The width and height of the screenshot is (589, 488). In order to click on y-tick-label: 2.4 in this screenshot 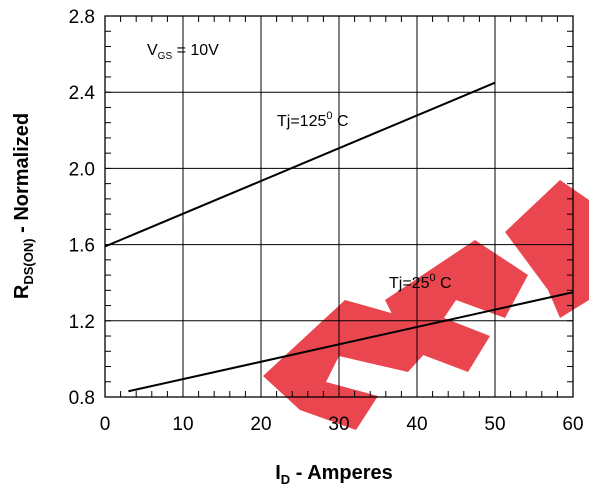, I will do `click(82, 93)`.